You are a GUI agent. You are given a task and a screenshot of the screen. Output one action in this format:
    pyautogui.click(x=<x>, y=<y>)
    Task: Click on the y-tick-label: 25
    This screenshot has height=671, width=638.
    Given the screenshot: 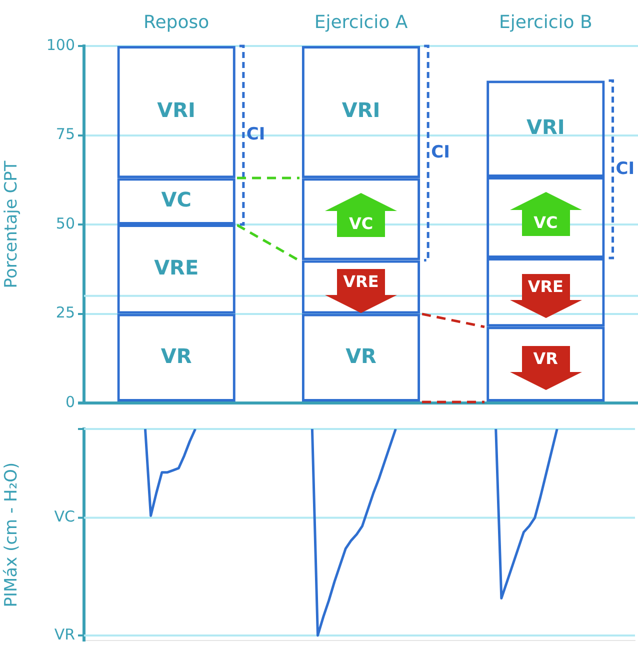 What is the action you would take?
    pyautogui.click(x=65, y=313)
    